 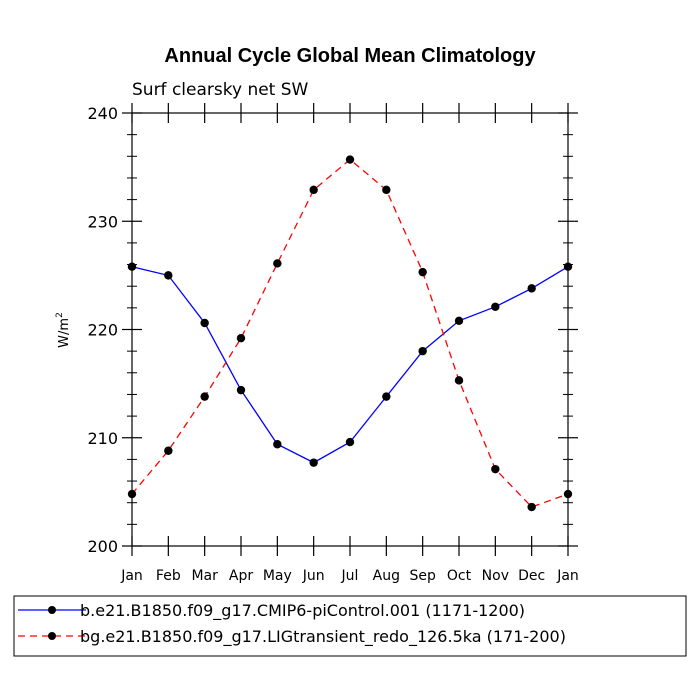 What do you see at coordinates (102, 221) in the screenshot?
I see `y-tick-label: 230` at bounding box center [102, 221].